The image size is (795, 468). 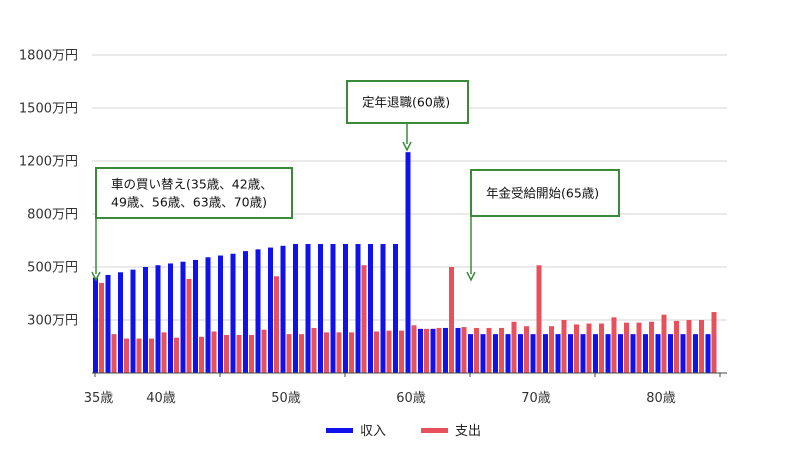 I want to click on y-axis-ticks: 1800万円 1500万円 1200万円 800万円 500万円 300万円, so click(x=48, y=189).